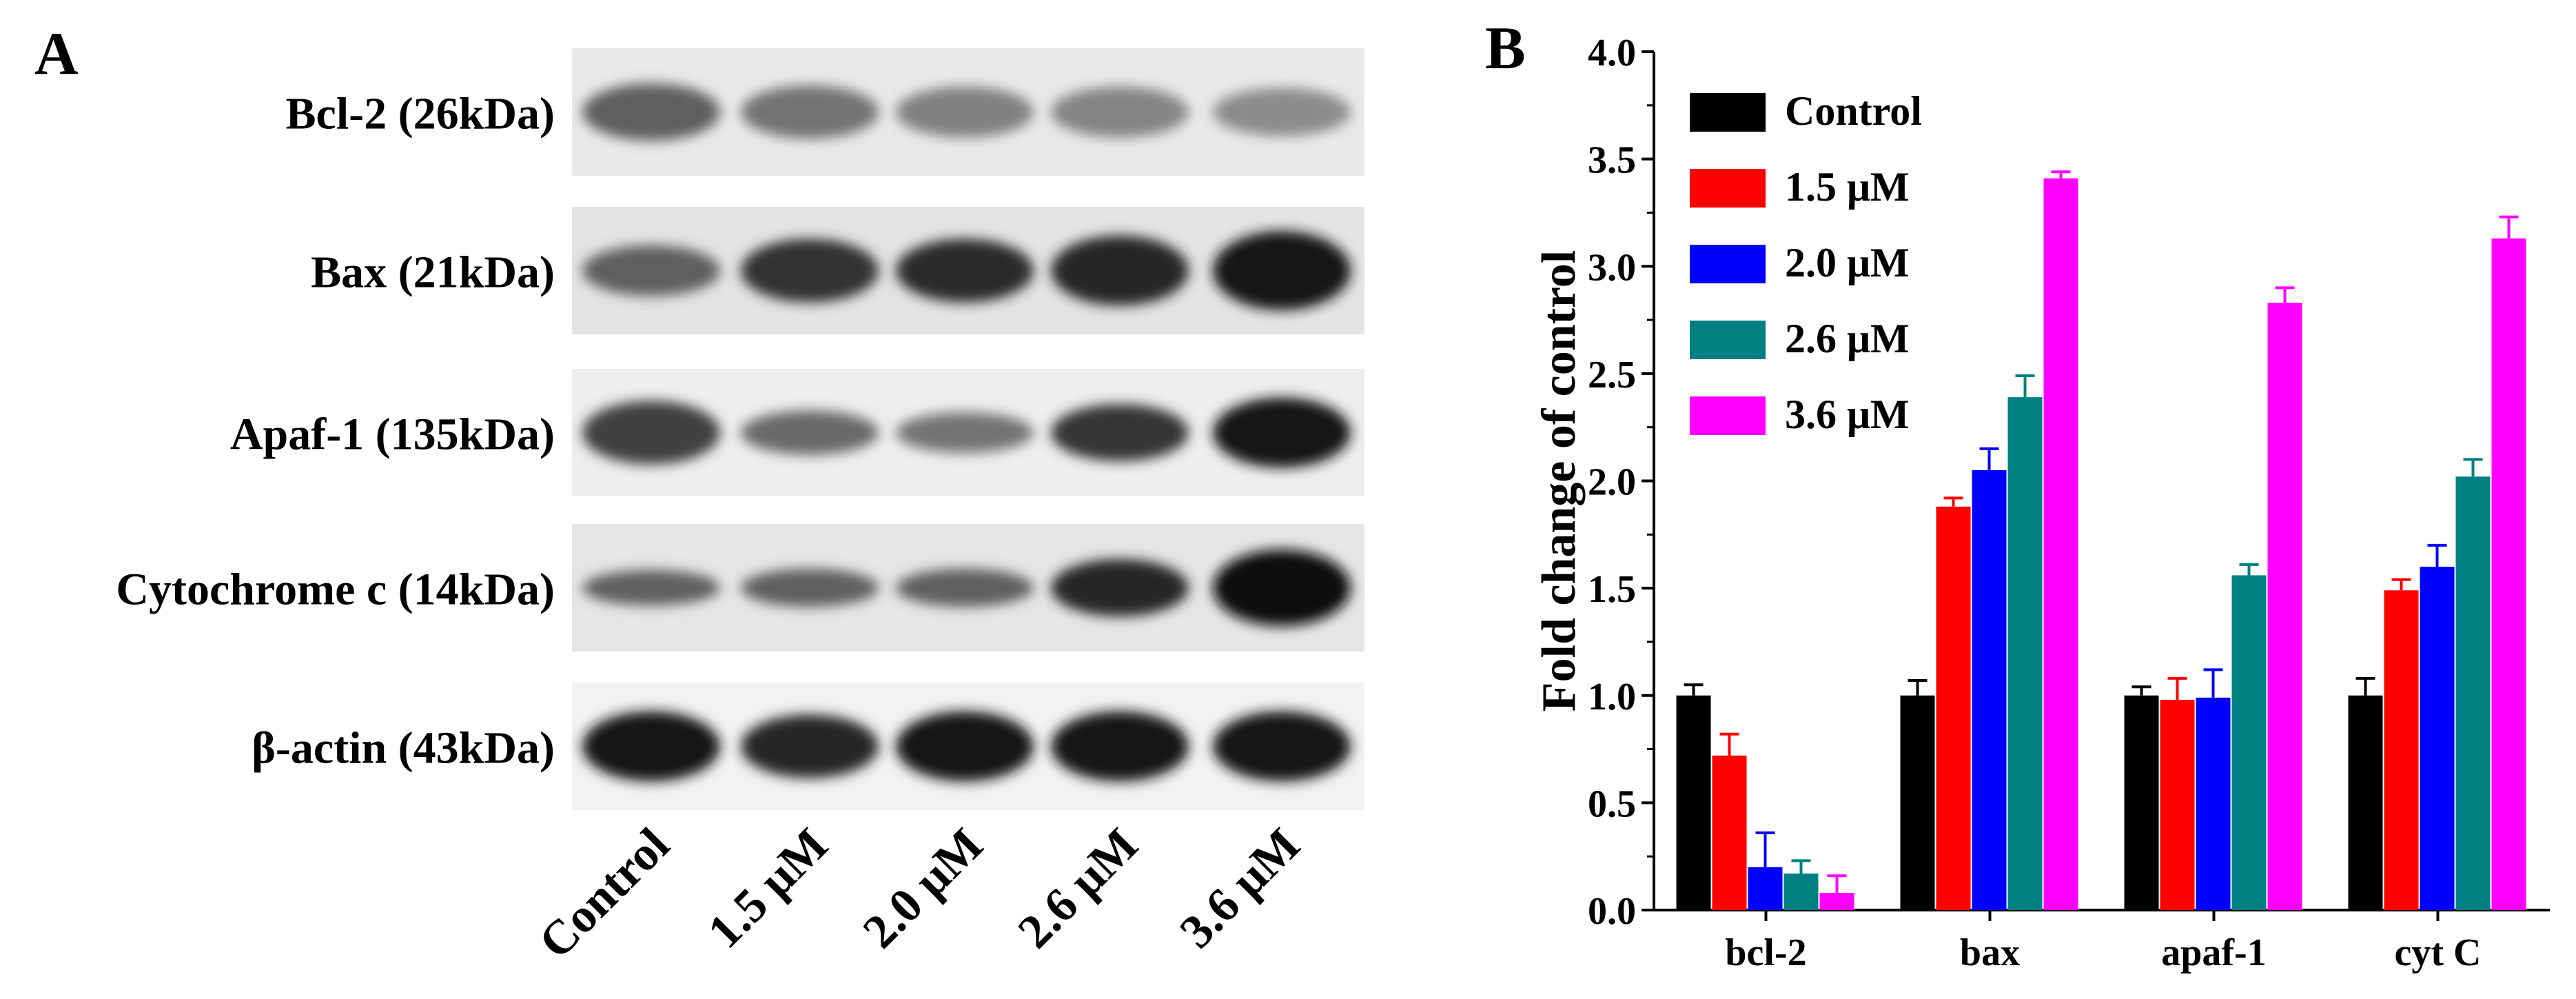 The image size is (2576, 999). Describe the element at coordinates (1505, 48) in the screenshot. I see `panel-b-letter: B` at that location.